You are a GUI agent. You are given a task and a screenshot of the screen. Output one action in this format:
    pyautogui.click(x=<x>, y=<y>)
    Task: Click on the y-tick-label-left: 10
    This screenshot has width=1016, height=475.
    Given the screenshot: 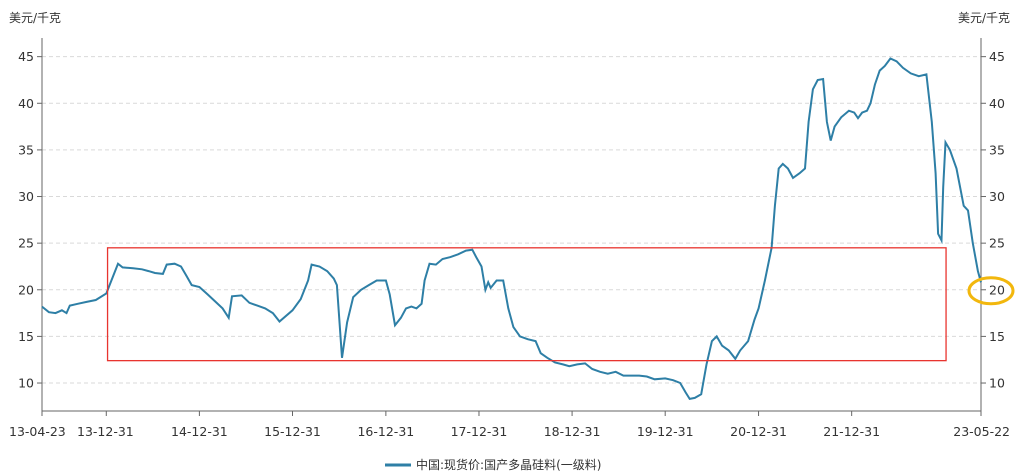 What is the action you would take?
    pyautogui.click(x=26, y=383)
    